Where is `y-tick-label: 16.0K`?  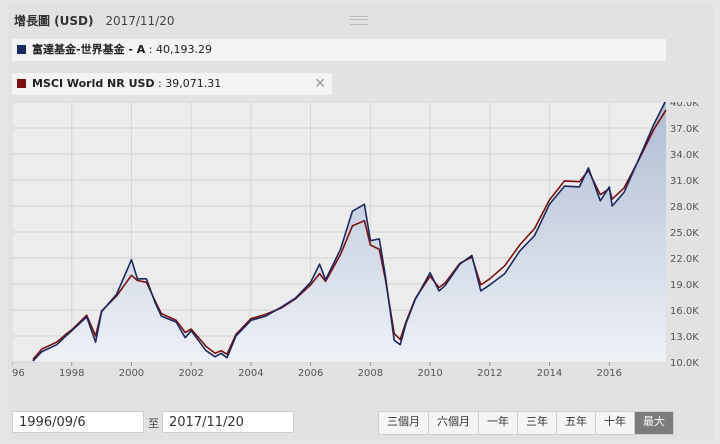 y-tick-label: 16.0K is located at coordinates (684, 311).